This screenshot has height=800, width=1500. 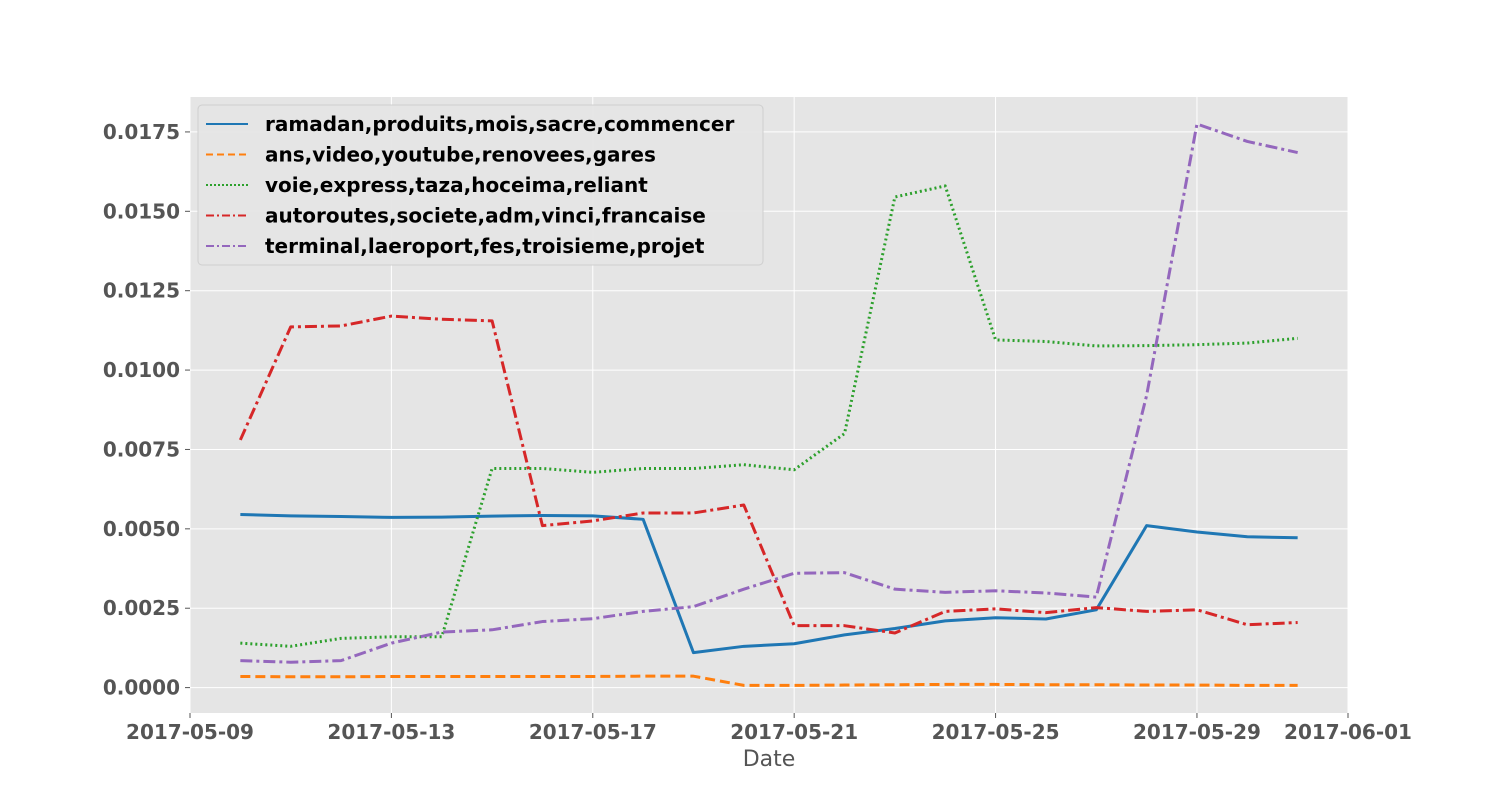 What do you see at coordinates (141, 370) in the screenshot?
I see `y-tick-label: 0.0100` at bounding box center [141, 370].